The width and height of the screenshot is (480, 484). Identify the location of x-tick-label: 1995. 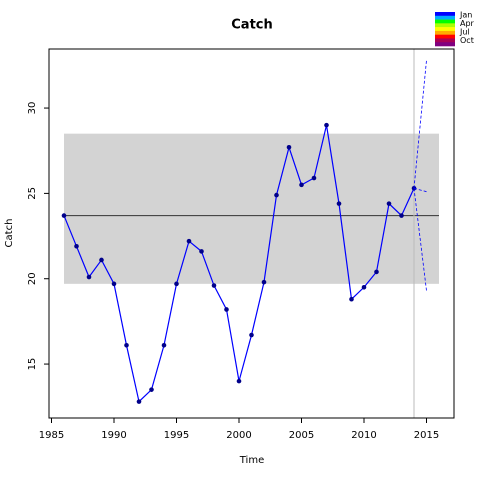
(176, 435).